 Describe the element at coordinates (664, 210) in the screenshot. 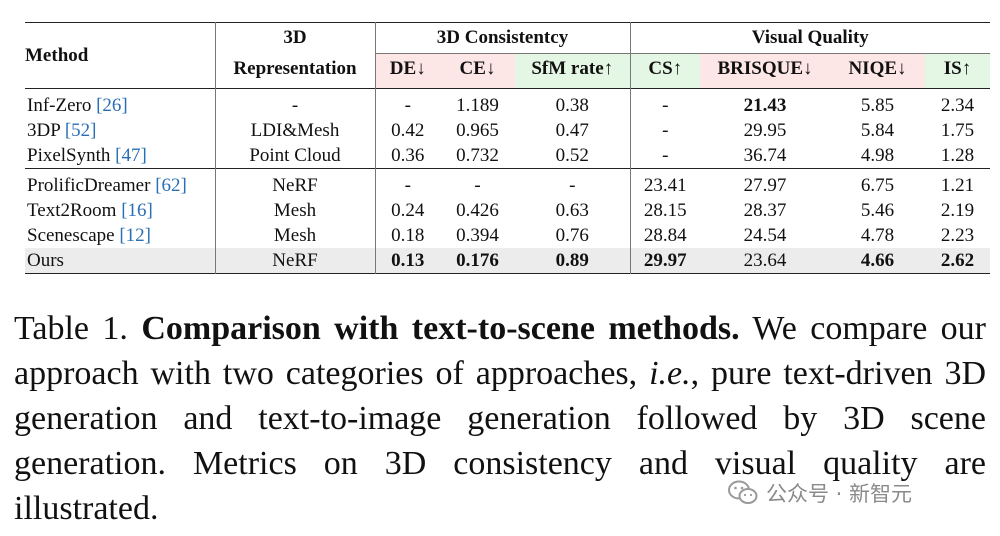

I see `metric-cell: 28.15` at that location.